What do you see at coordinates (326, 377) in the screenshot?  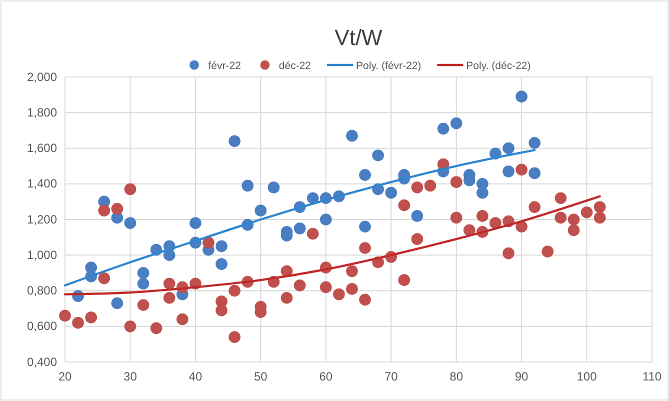 I see `x-tick-label: 60` at bounding box center [326, 377].